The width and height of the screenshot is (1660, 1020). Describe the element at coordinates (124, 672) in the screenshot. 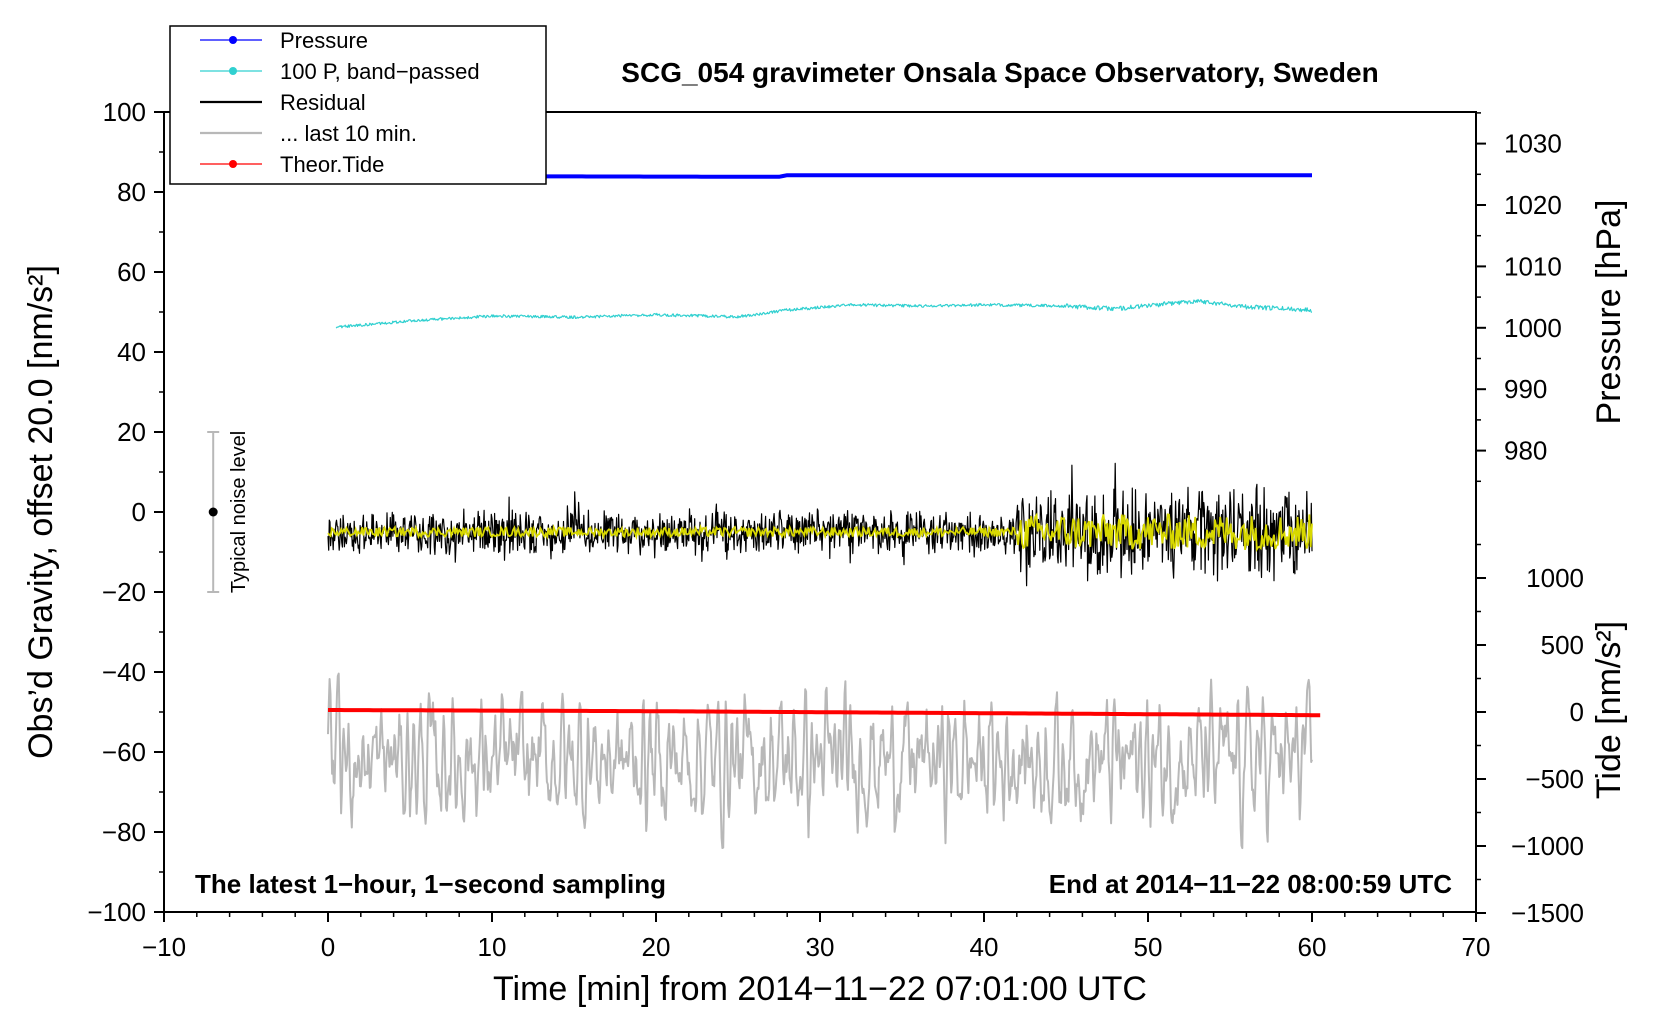

I see `y-tick-label: −40` at that location.